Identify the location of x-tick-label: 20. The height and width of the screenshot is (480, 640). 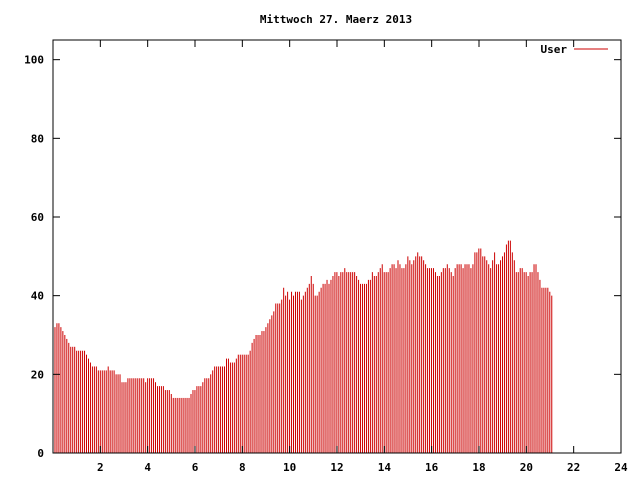
(526, 467).